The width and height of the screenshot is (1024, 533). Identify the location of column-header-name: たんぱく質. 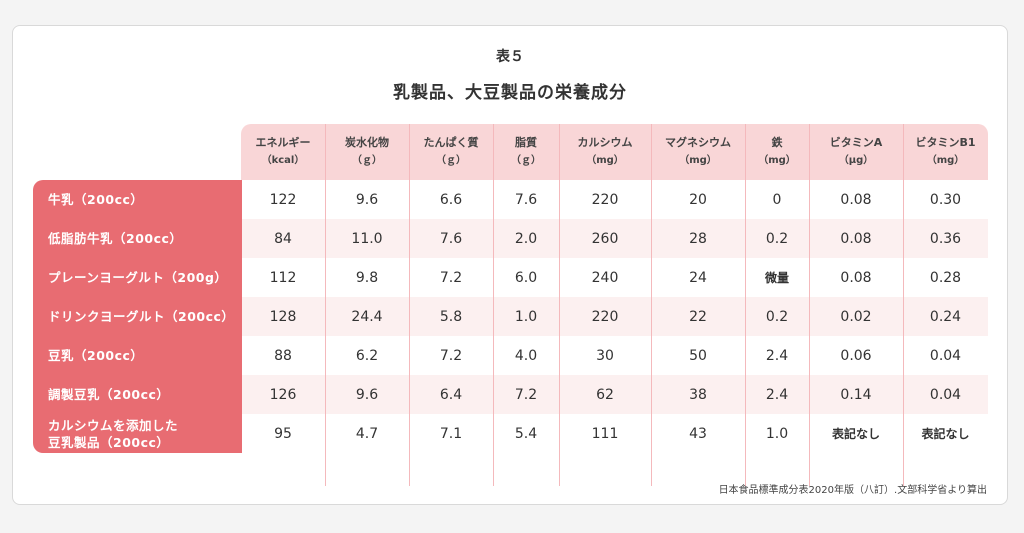
(451, 142).